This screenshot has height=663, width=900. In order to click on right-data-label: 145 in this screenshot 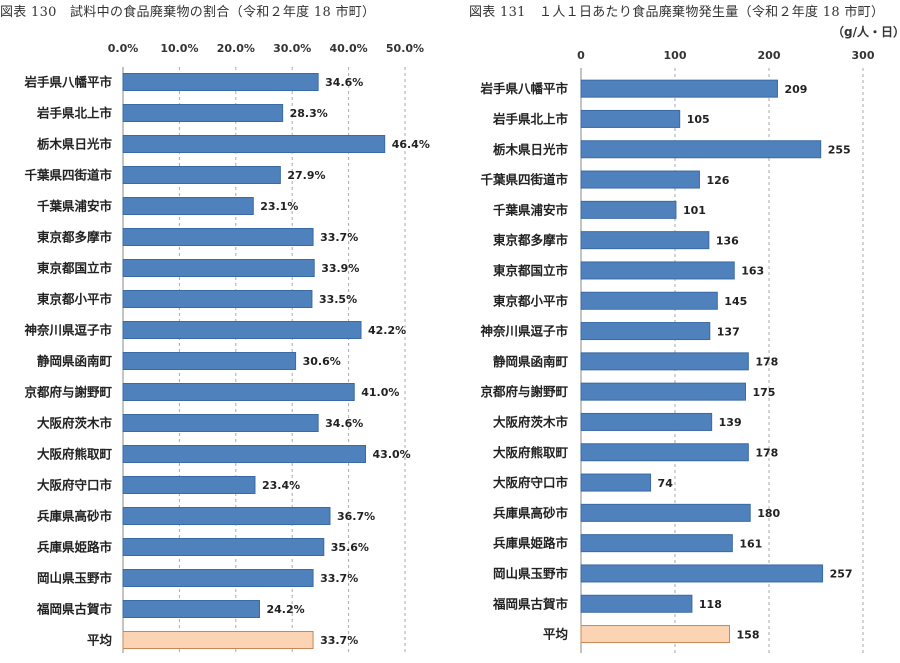, I will do `click(735, 301)`.